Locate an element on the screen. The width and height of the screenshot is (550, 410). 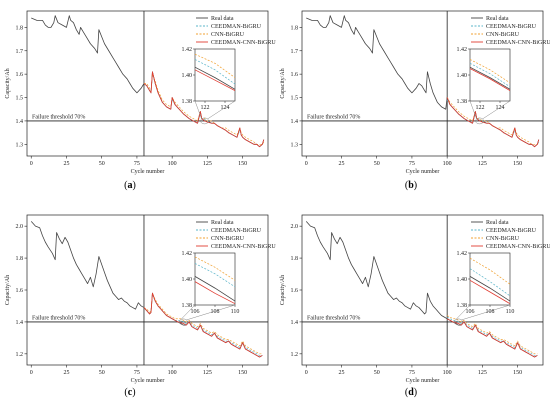
inset-x-tick-label: 106 is located at coordinates (195, 312).